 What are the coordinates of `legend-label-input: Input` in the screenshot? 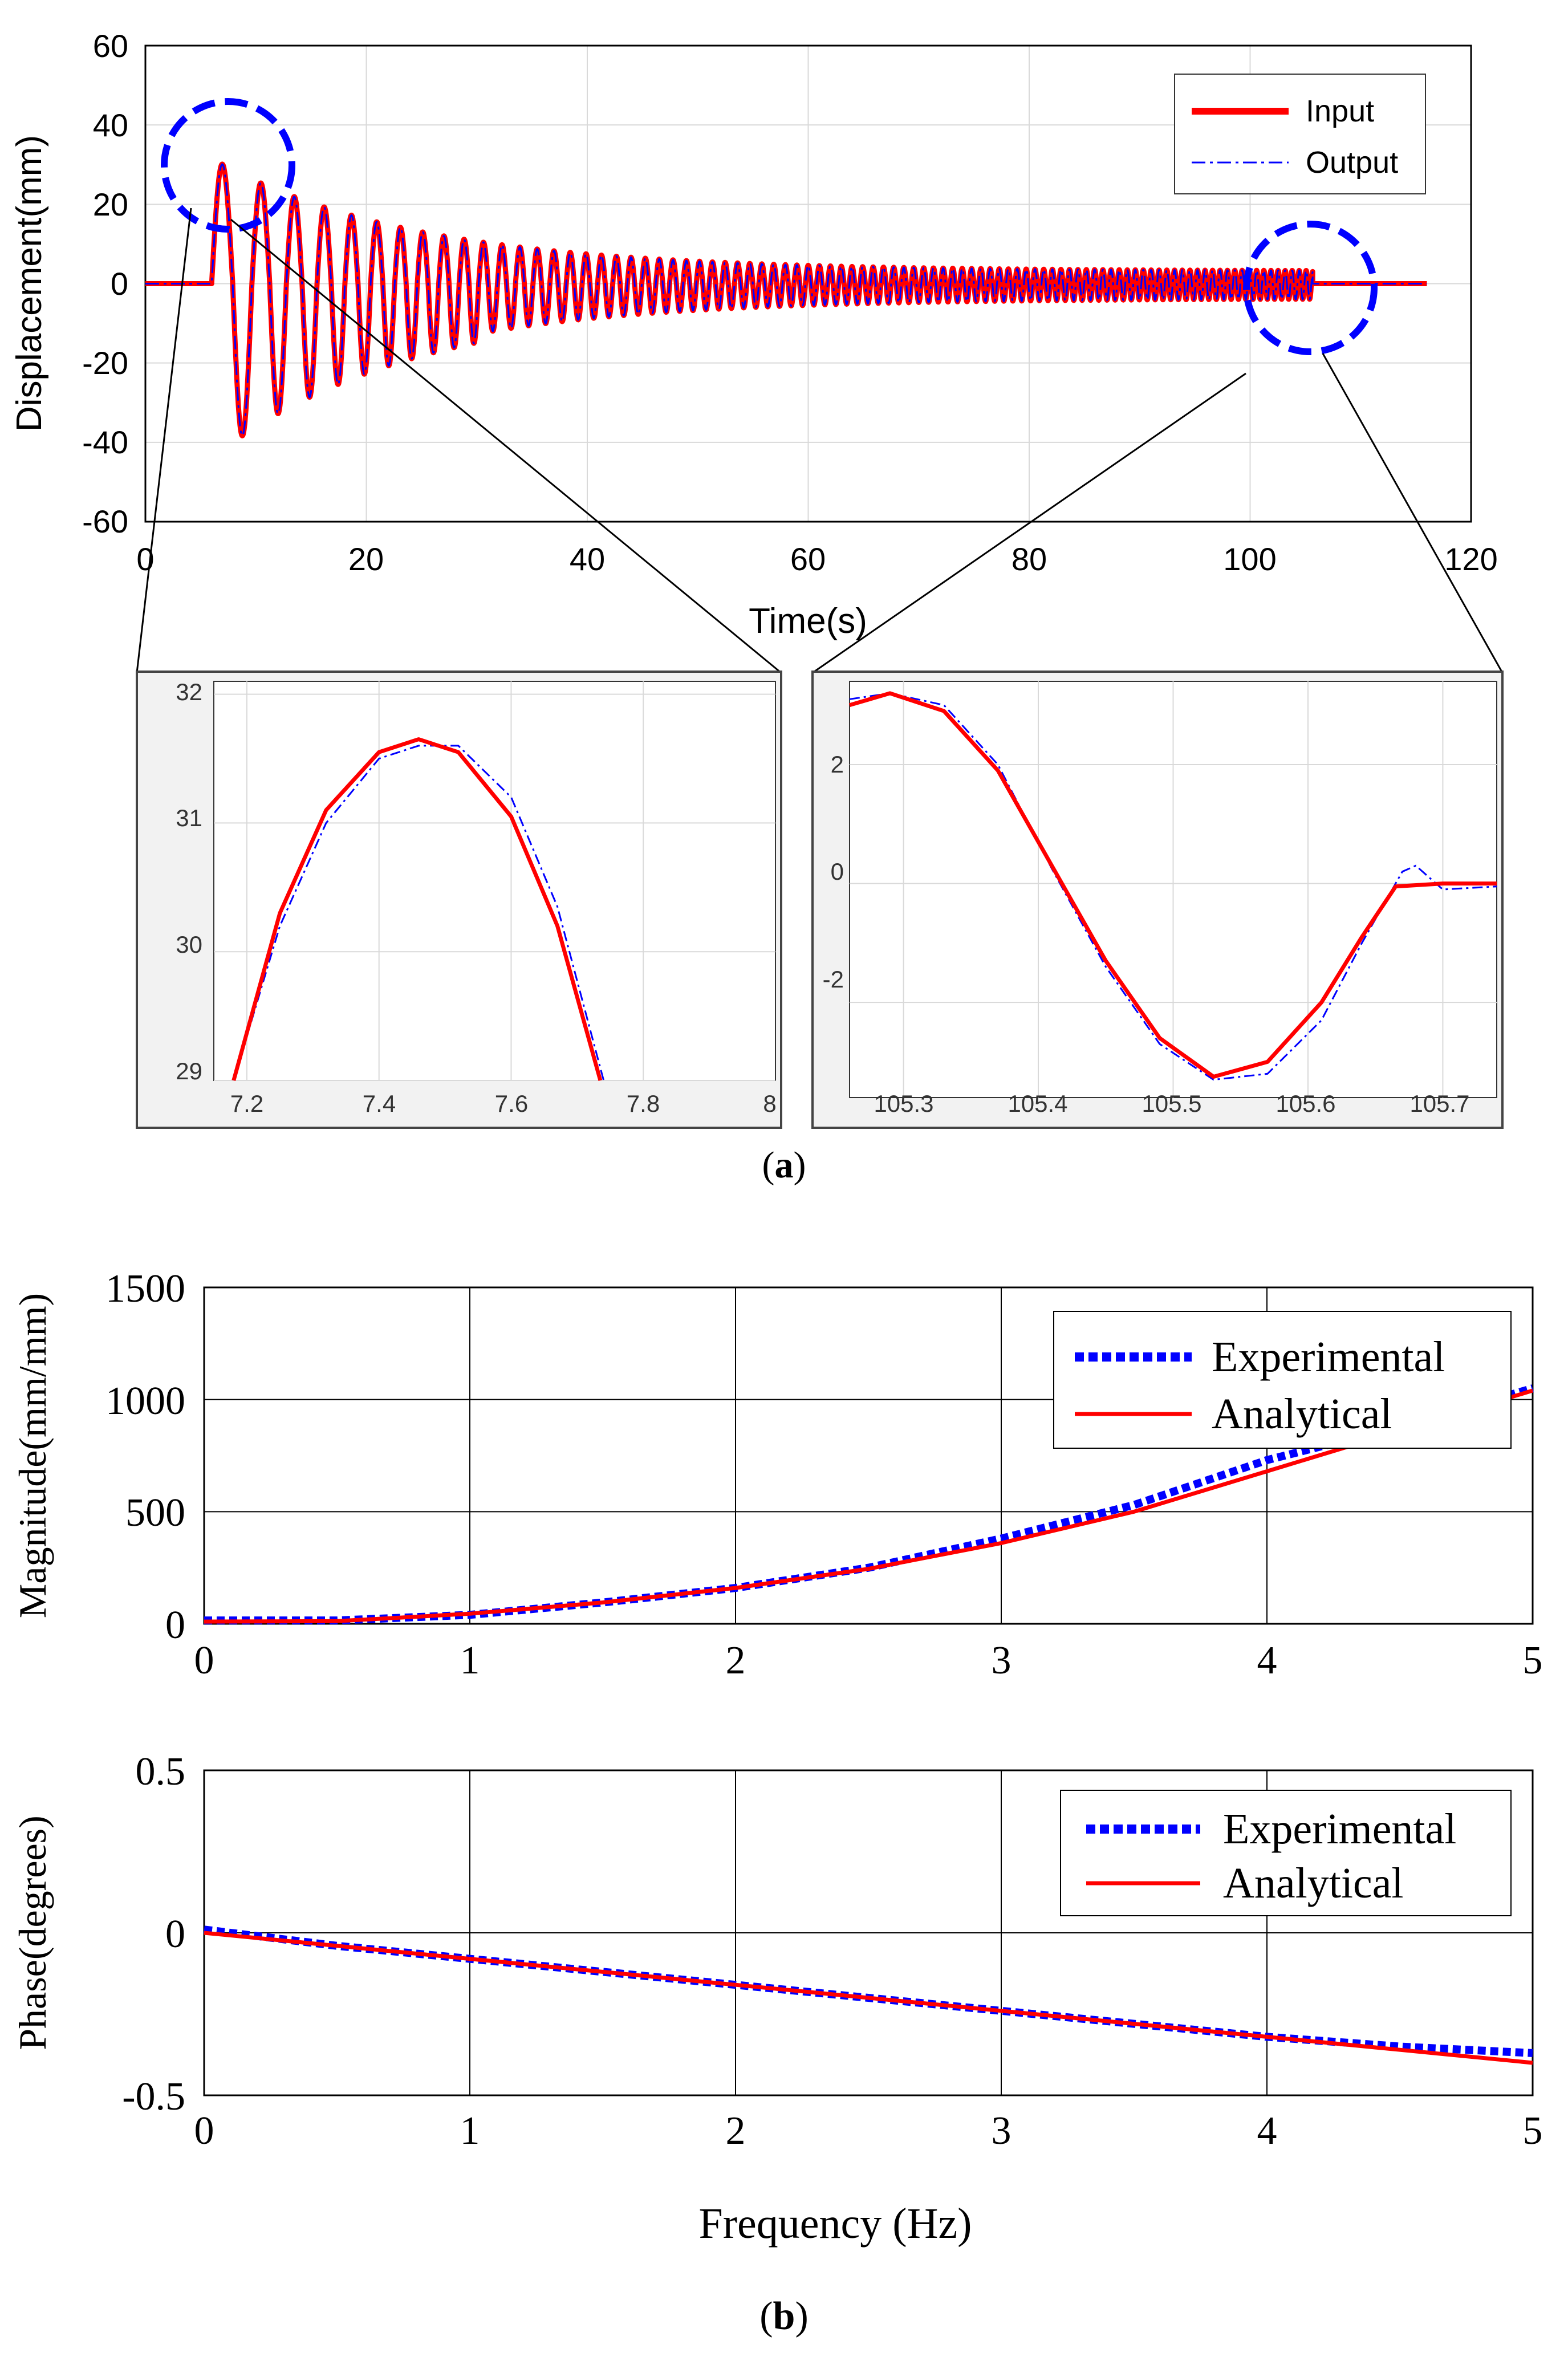 It's located at (1340, 111).